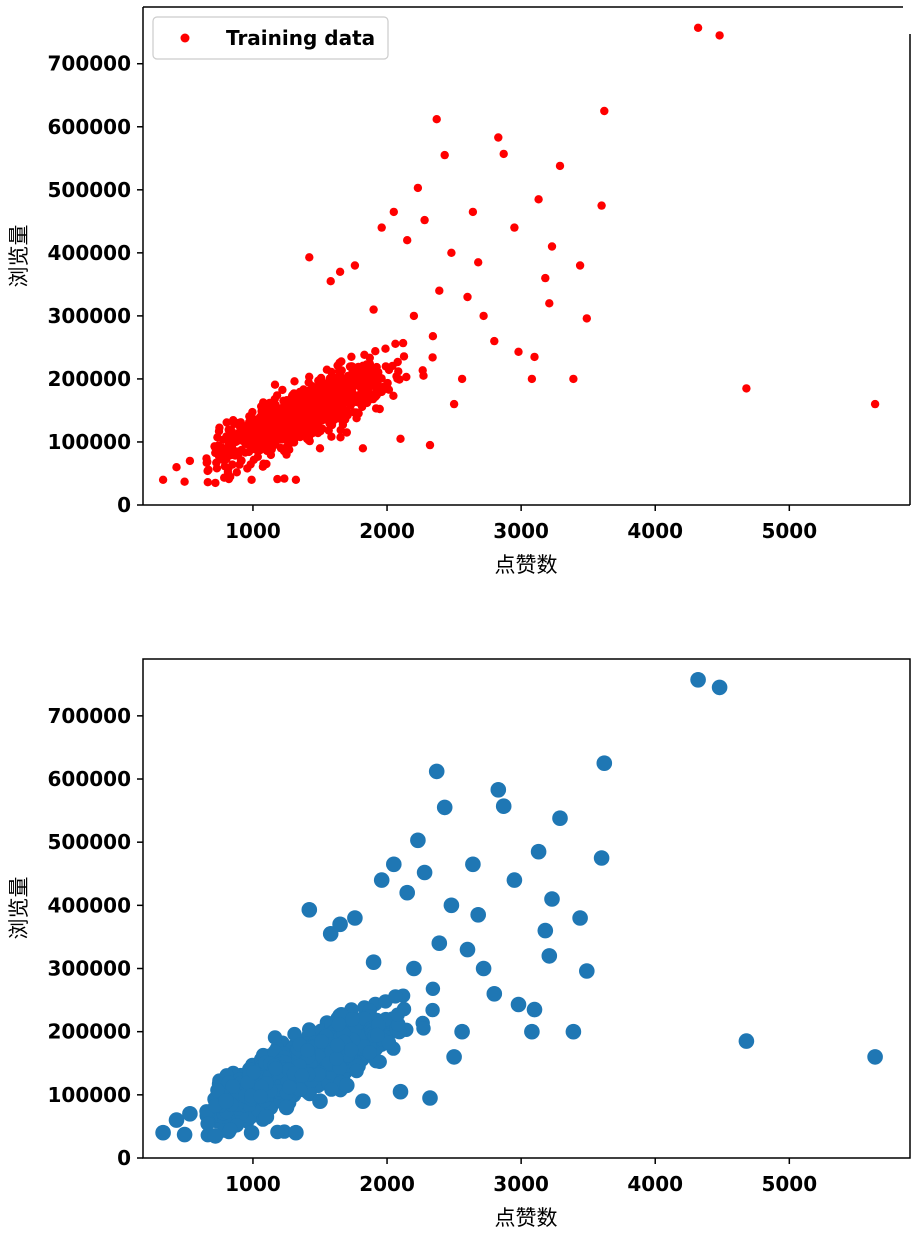  What do you see at coordinates (521, 1177) in the screenshot?
I see `bottom-x-ticks: 1000 2000 3000 4000 5000` at bounding box center [521, 1177].